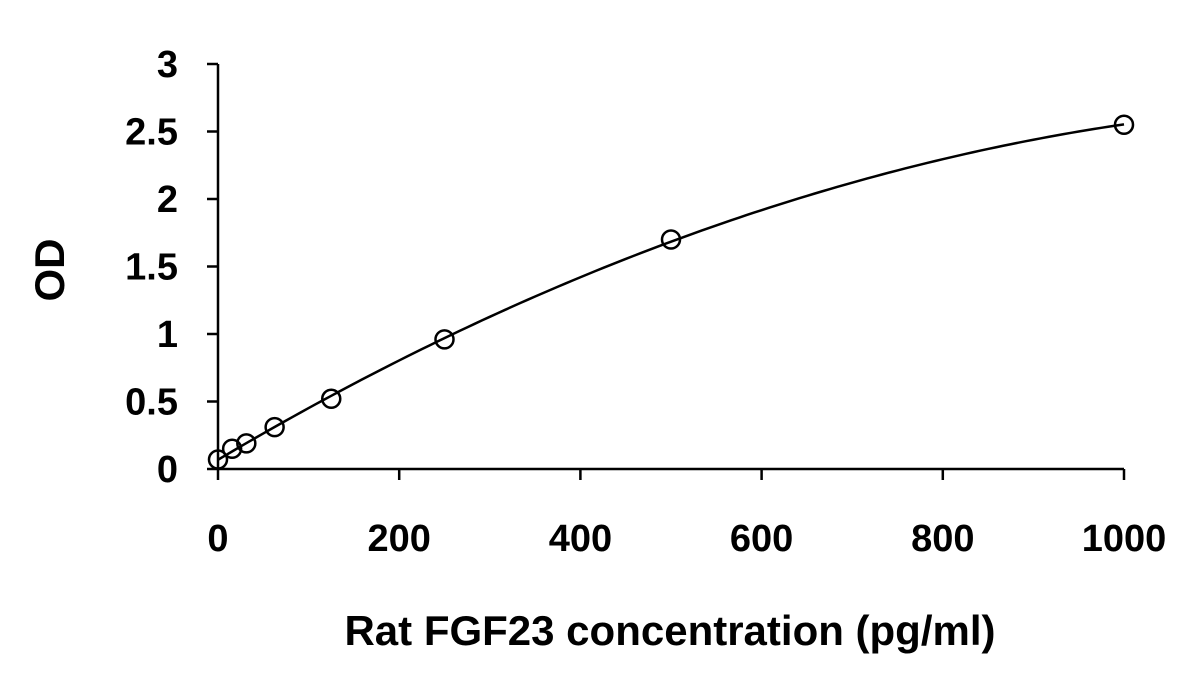 This screenshot has width=1197, height=687. What do you see at coordinates (151, 403) in the screenshot?
I see `y-tick-label: 0.5` at bounding box center [151, 403].